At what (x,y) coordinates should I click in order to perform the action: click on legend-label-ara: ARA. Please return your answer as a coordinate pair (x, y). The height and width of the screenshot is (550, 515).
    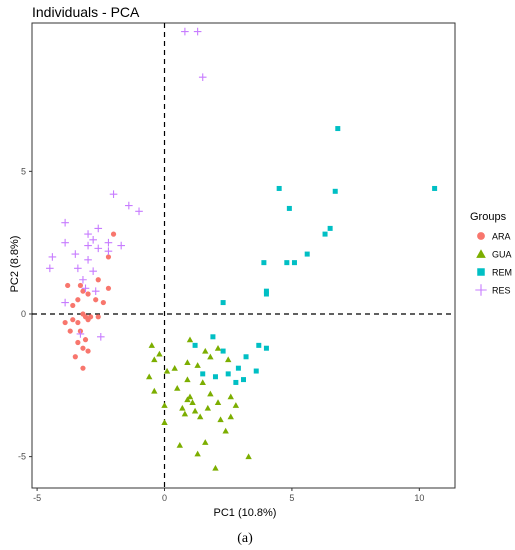
    Looking at the image, I should click on (501, 237).